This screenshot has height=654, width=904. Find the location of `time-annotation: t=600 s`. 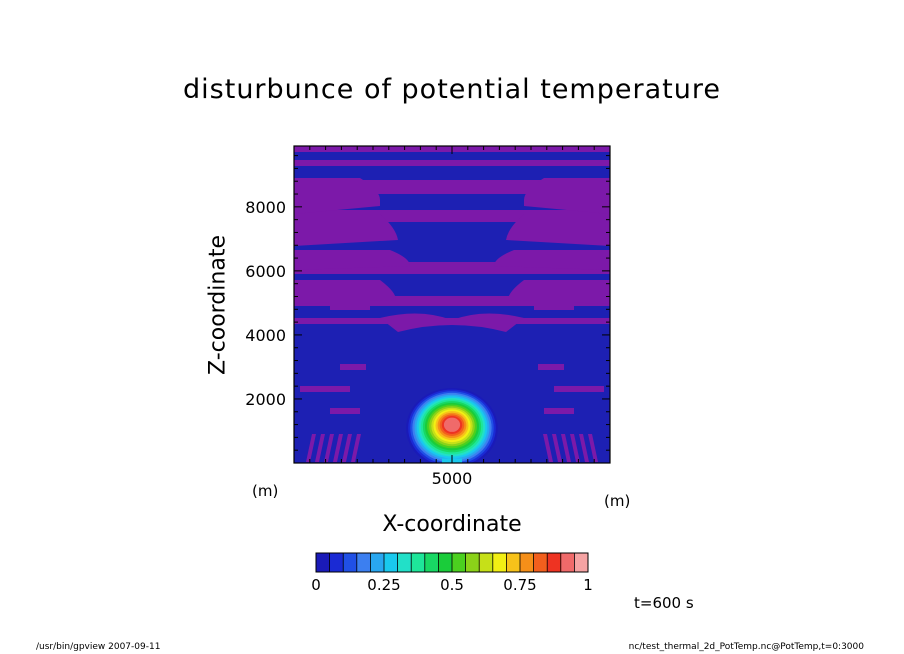

time-annotation: t=600 s is located at coordinates (664, 603).